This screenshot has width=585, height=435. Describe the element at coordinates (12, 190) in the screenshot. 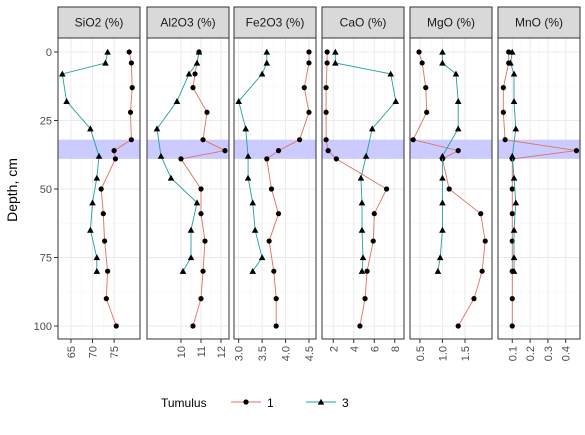

I see `y-axis-title: Depth, cm` at that location.